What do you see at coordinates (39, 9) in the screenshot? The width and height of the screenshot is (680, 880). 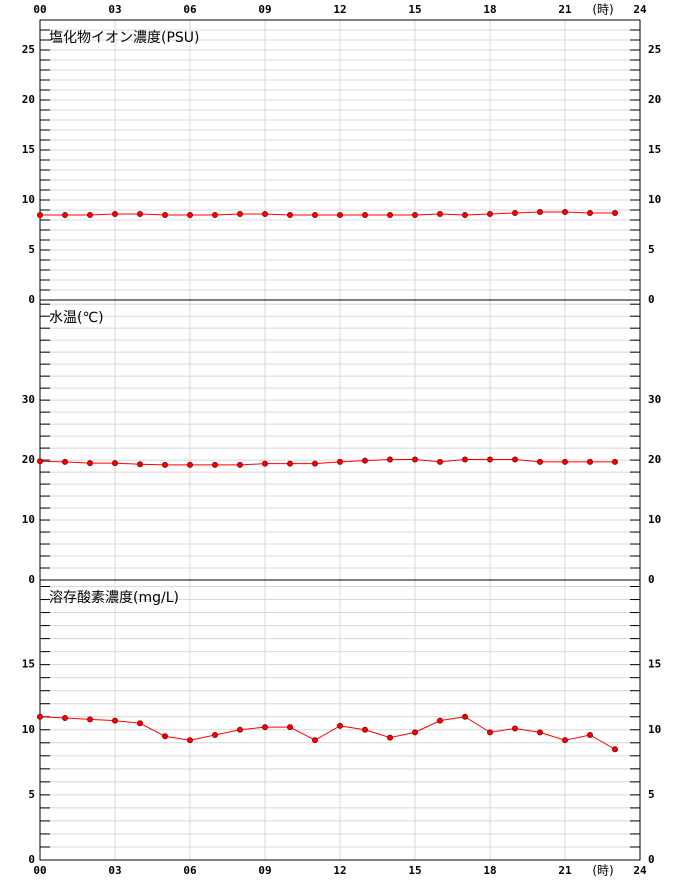 I see `x-tick-label: 00` at bounding box center [39, 9].